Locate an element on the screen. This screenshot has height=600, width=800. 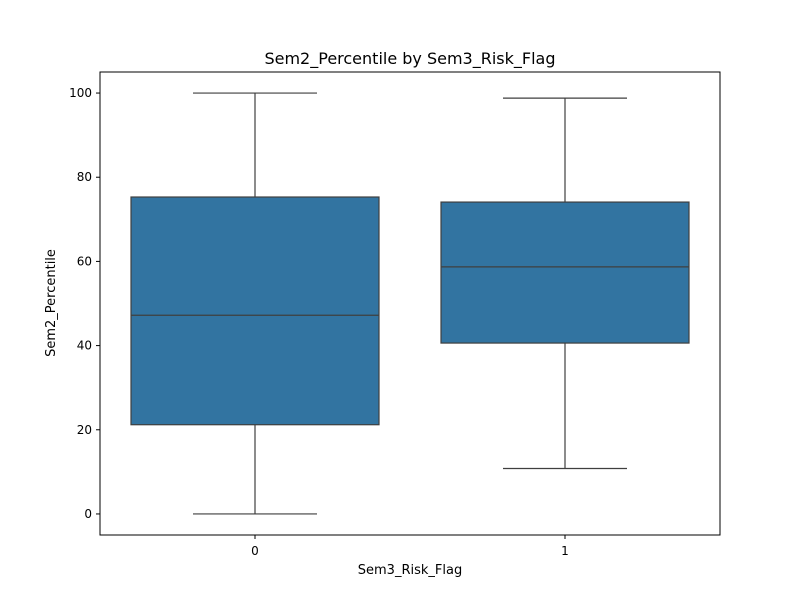
y-tick-label: 80 is located at coordinates (84, 177).